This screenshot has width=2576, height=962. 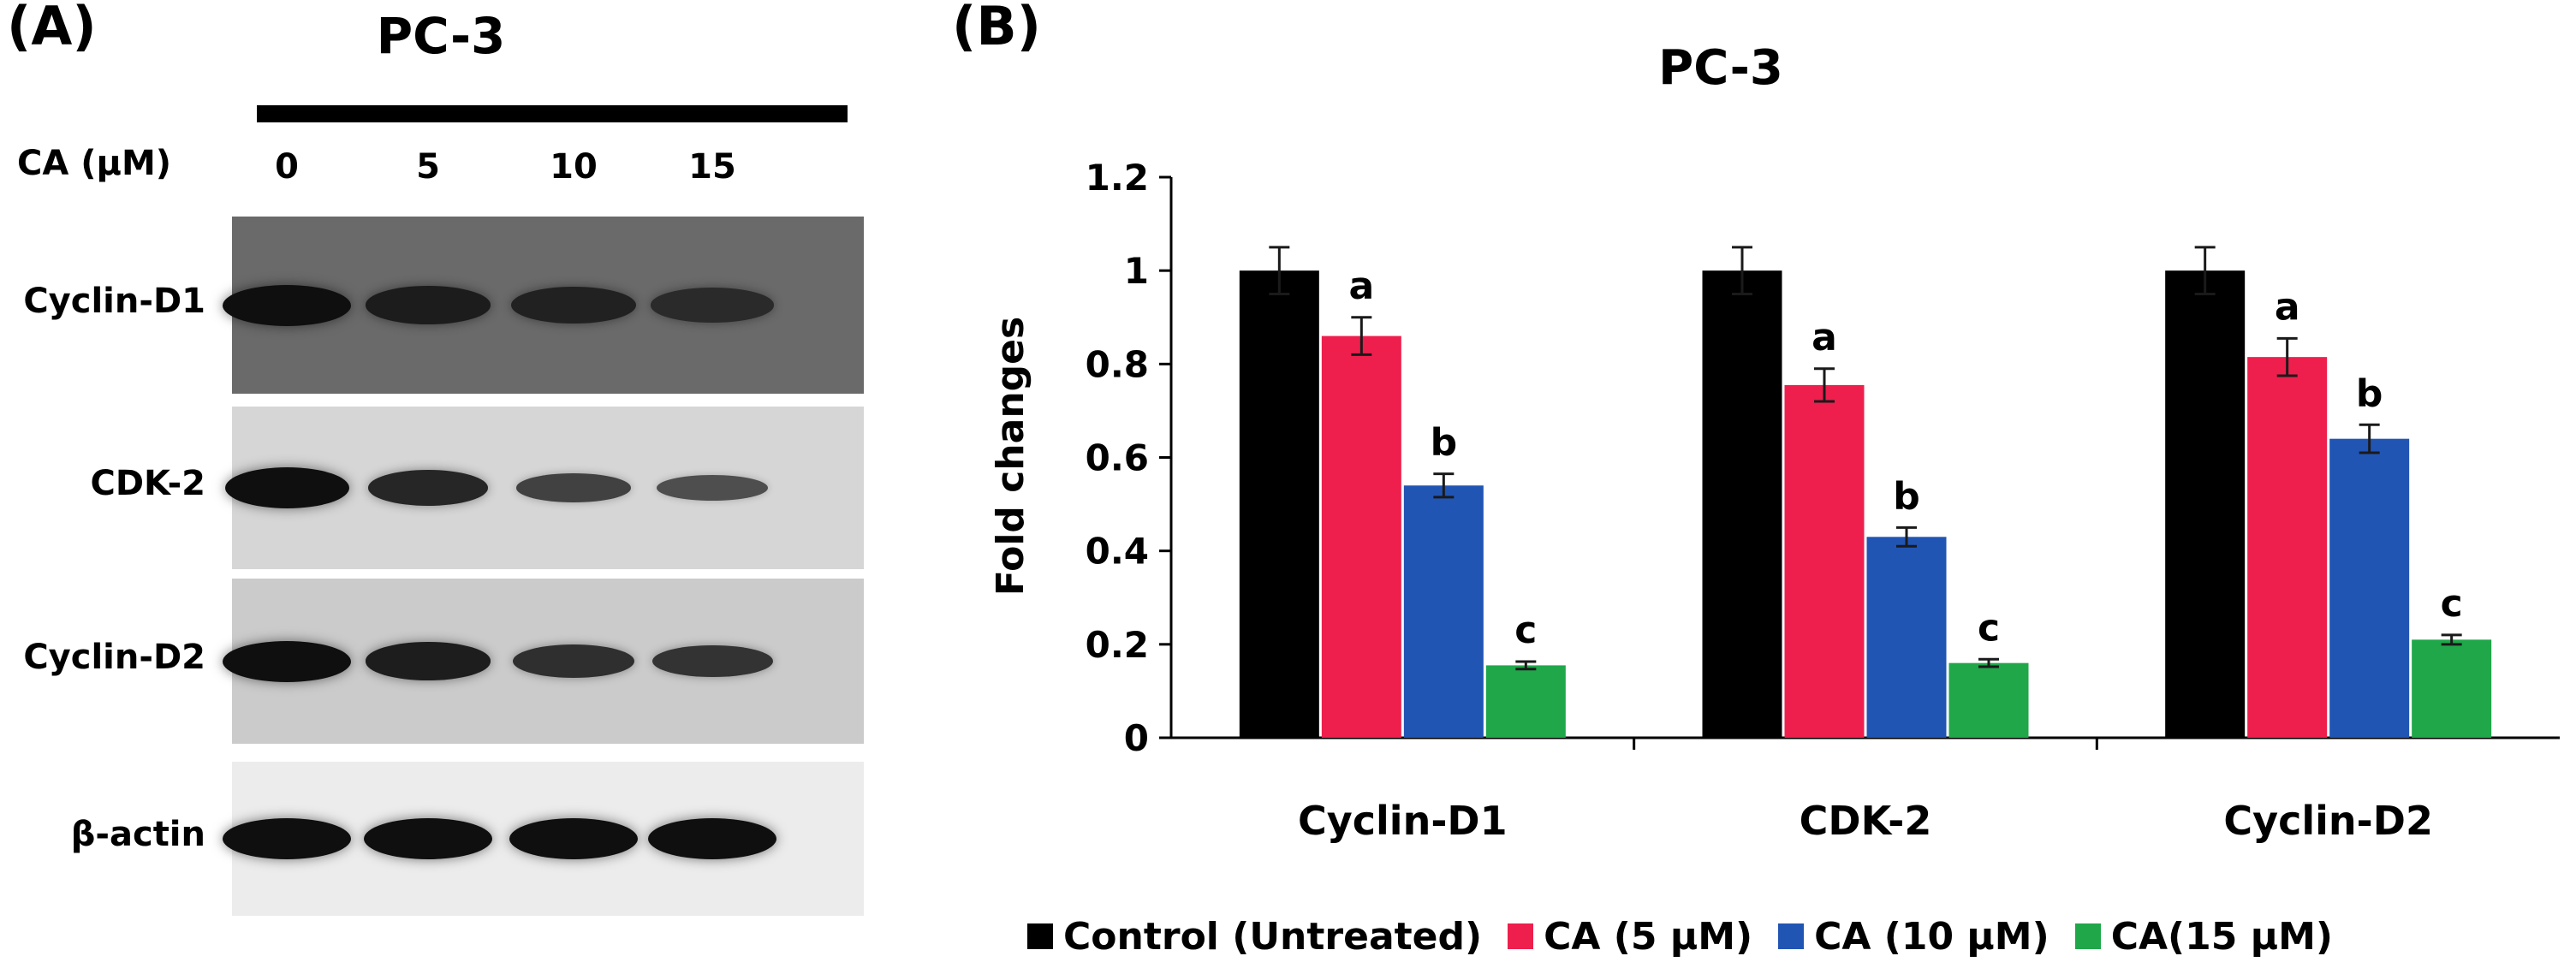 I want to click on blot-row-label: CDK-2, so click(x=148, y=483).